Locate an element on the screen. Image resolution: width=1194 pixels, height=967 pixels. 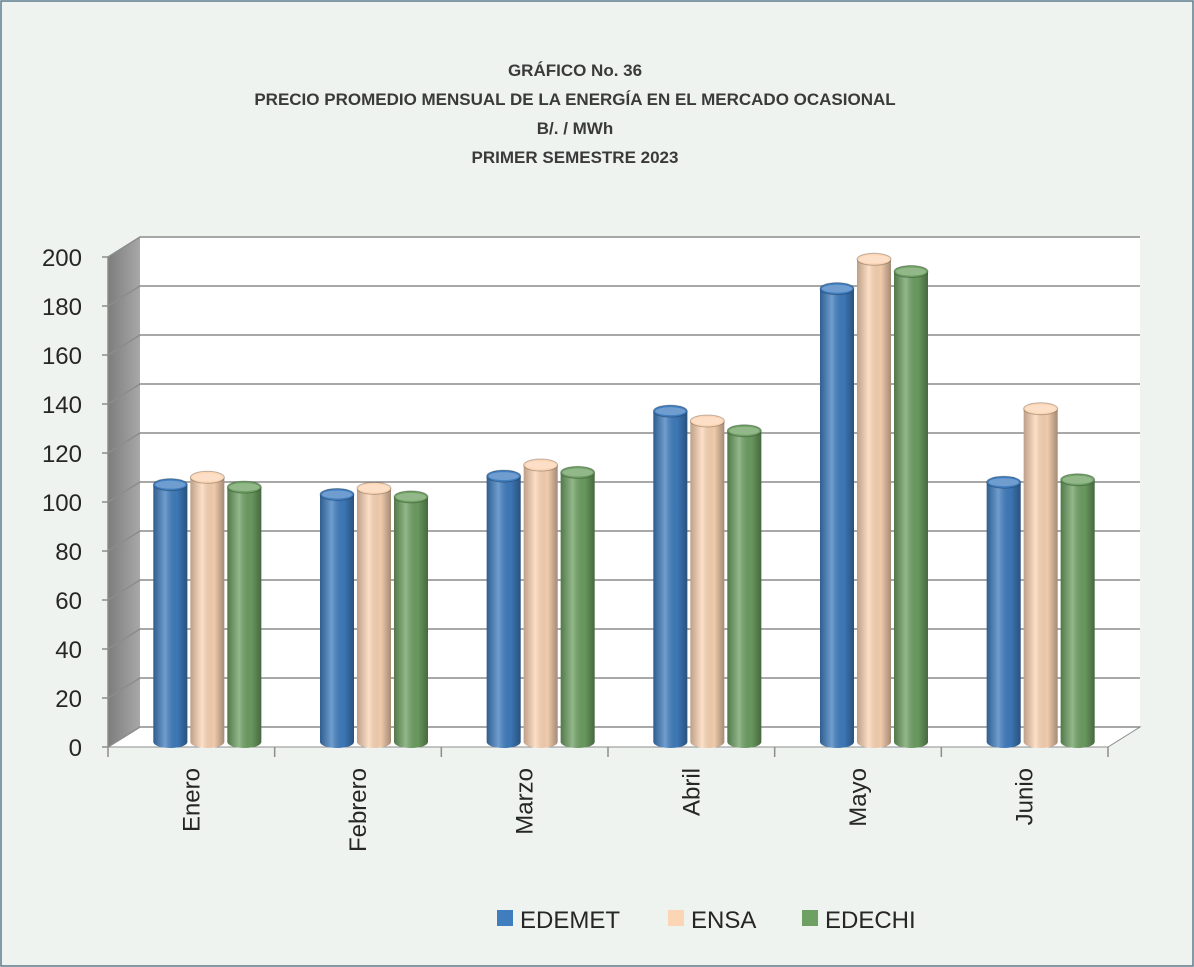
chart-subtitle: PRIMER SEMESTRE 2023 is located at coordinates (575, 157).